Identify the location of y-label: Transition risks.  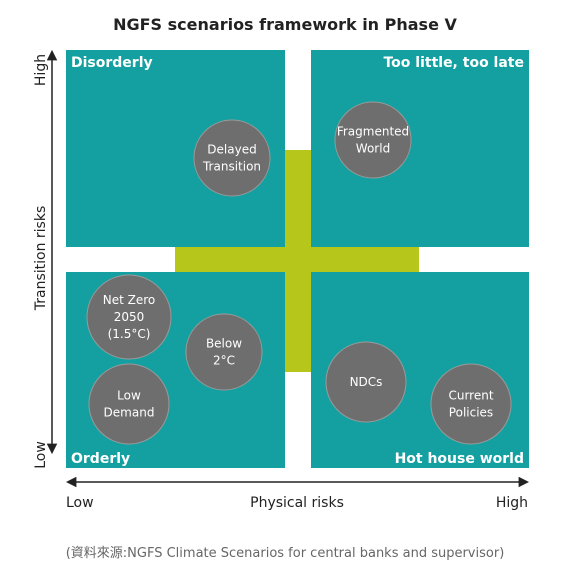
(41, 259).